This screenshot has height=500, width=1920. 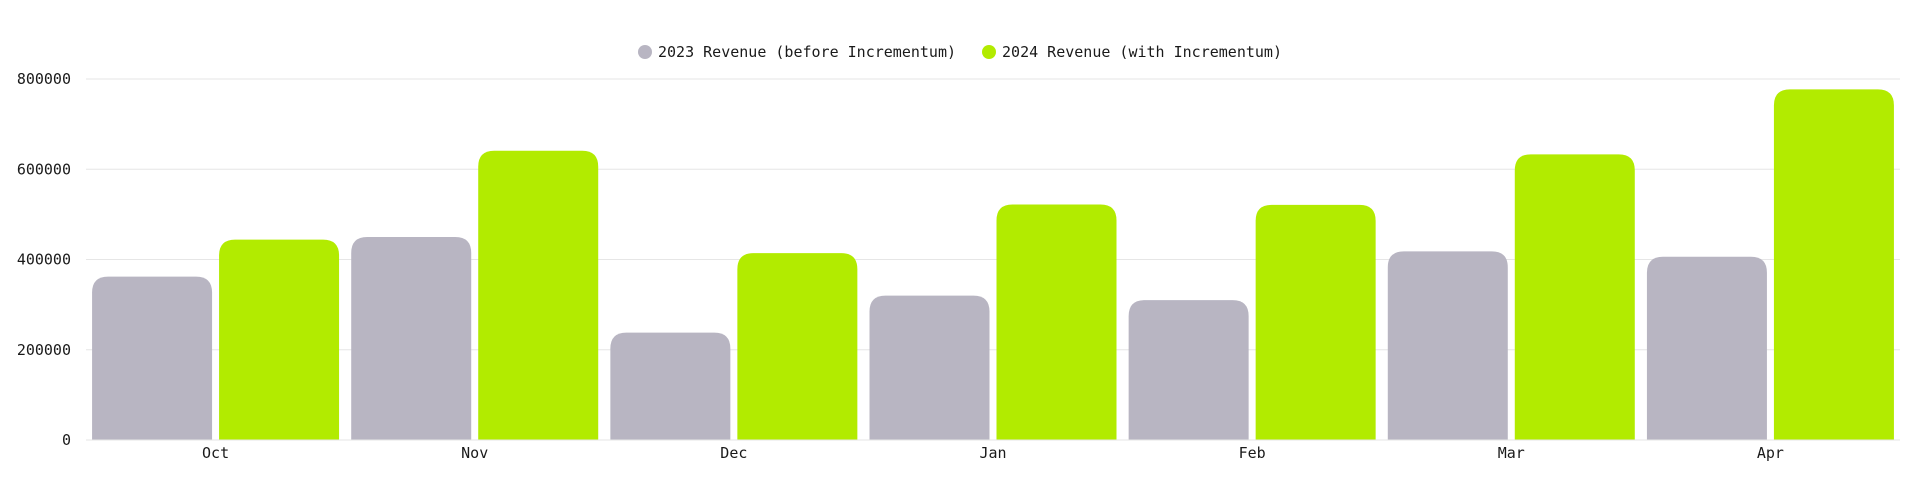 I want to click on x-tick-label: Apr, so click(x=1770, y=453).